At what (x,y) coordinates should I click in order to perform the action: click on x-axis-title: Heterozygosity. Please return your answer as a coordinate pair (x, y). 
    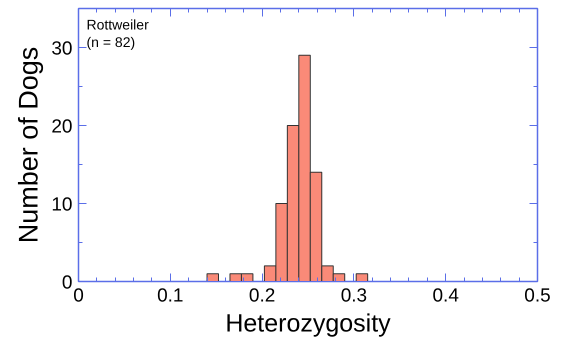
    Looking at the image, I should click on (308, 324).